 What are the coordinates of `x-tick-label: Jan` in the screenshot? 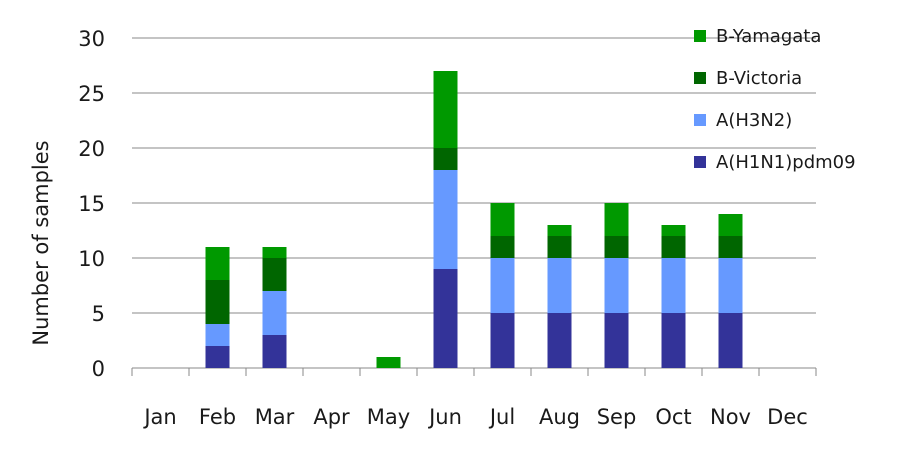 It's located at (159, 417).